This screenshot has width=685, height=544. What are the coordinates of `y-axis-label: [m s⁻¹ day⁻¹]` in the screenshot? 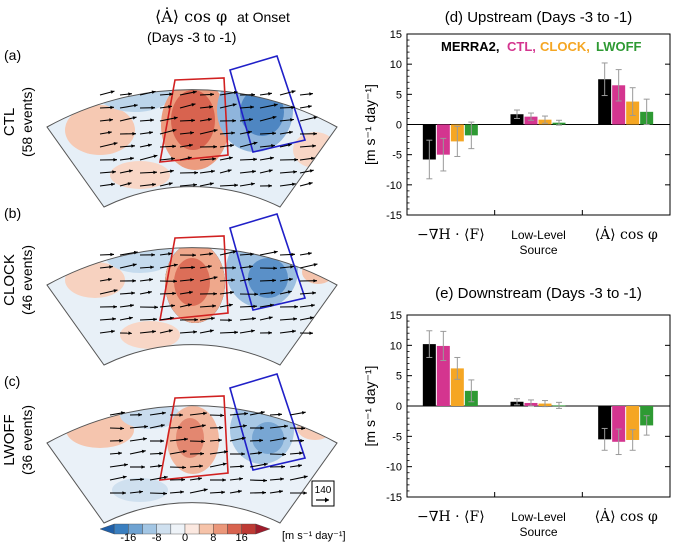 It's located at (370, 406).